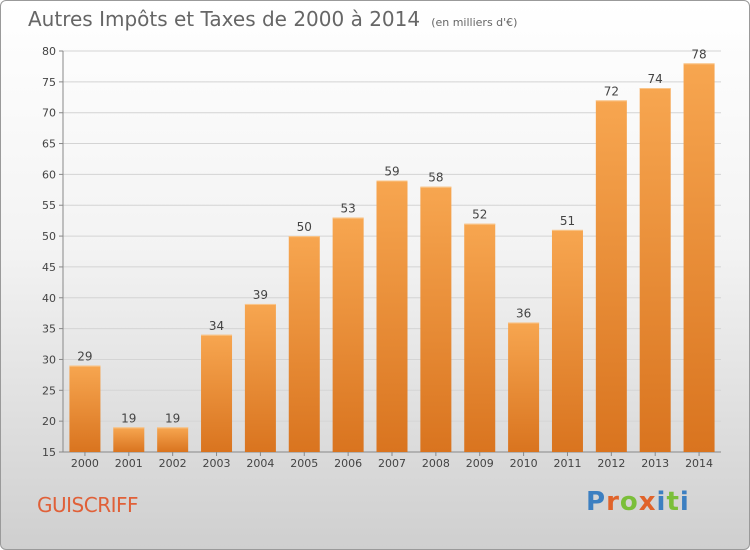  I want to click on y-tick-label: 80, so click(49, 51).